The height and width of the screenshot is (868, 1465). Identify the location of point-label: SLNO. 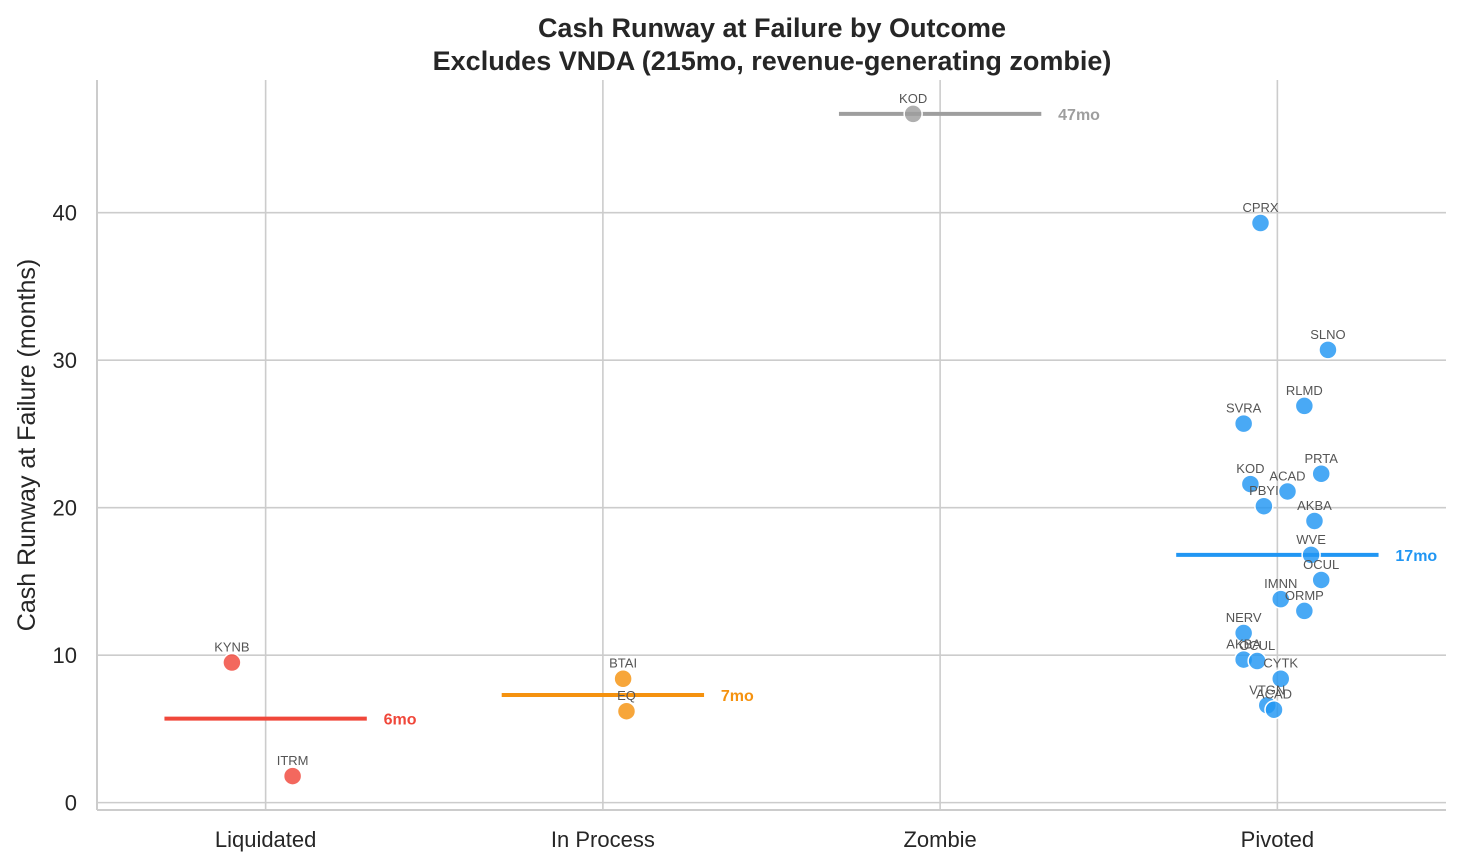
(1327, 334).